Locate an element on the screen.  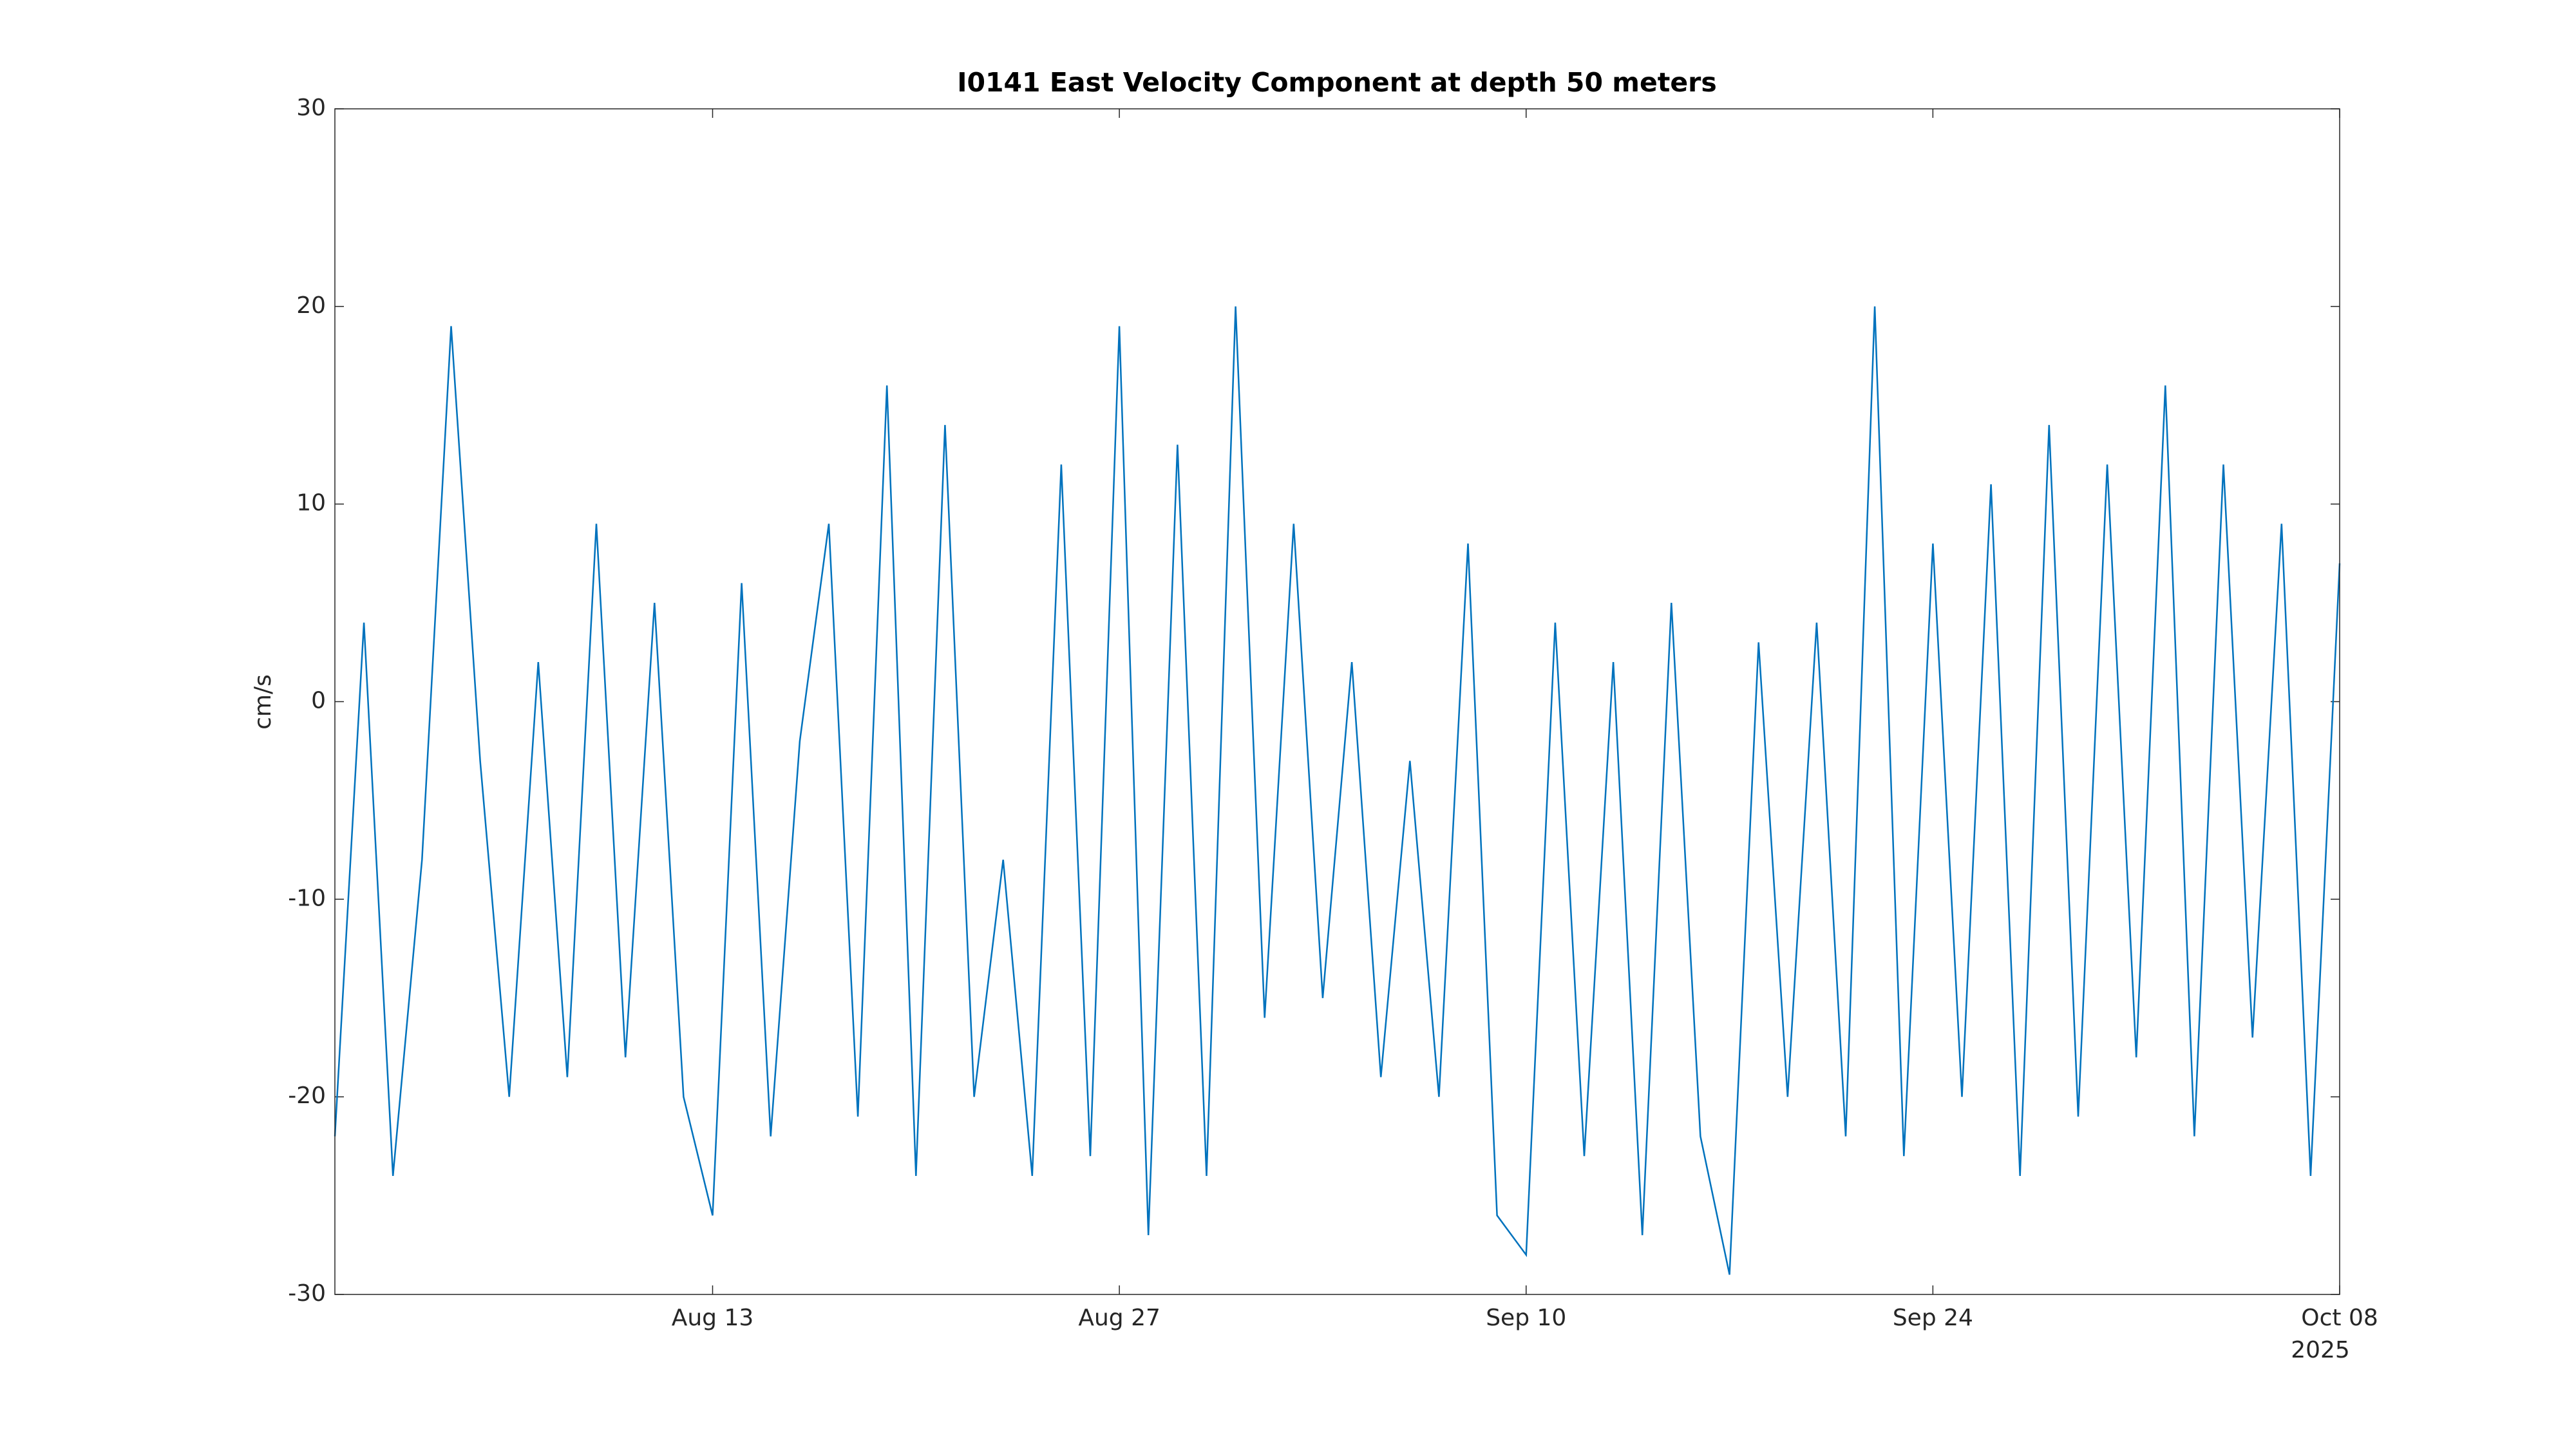
y-tick-label: -30 is located at coordinates (307, 1293).